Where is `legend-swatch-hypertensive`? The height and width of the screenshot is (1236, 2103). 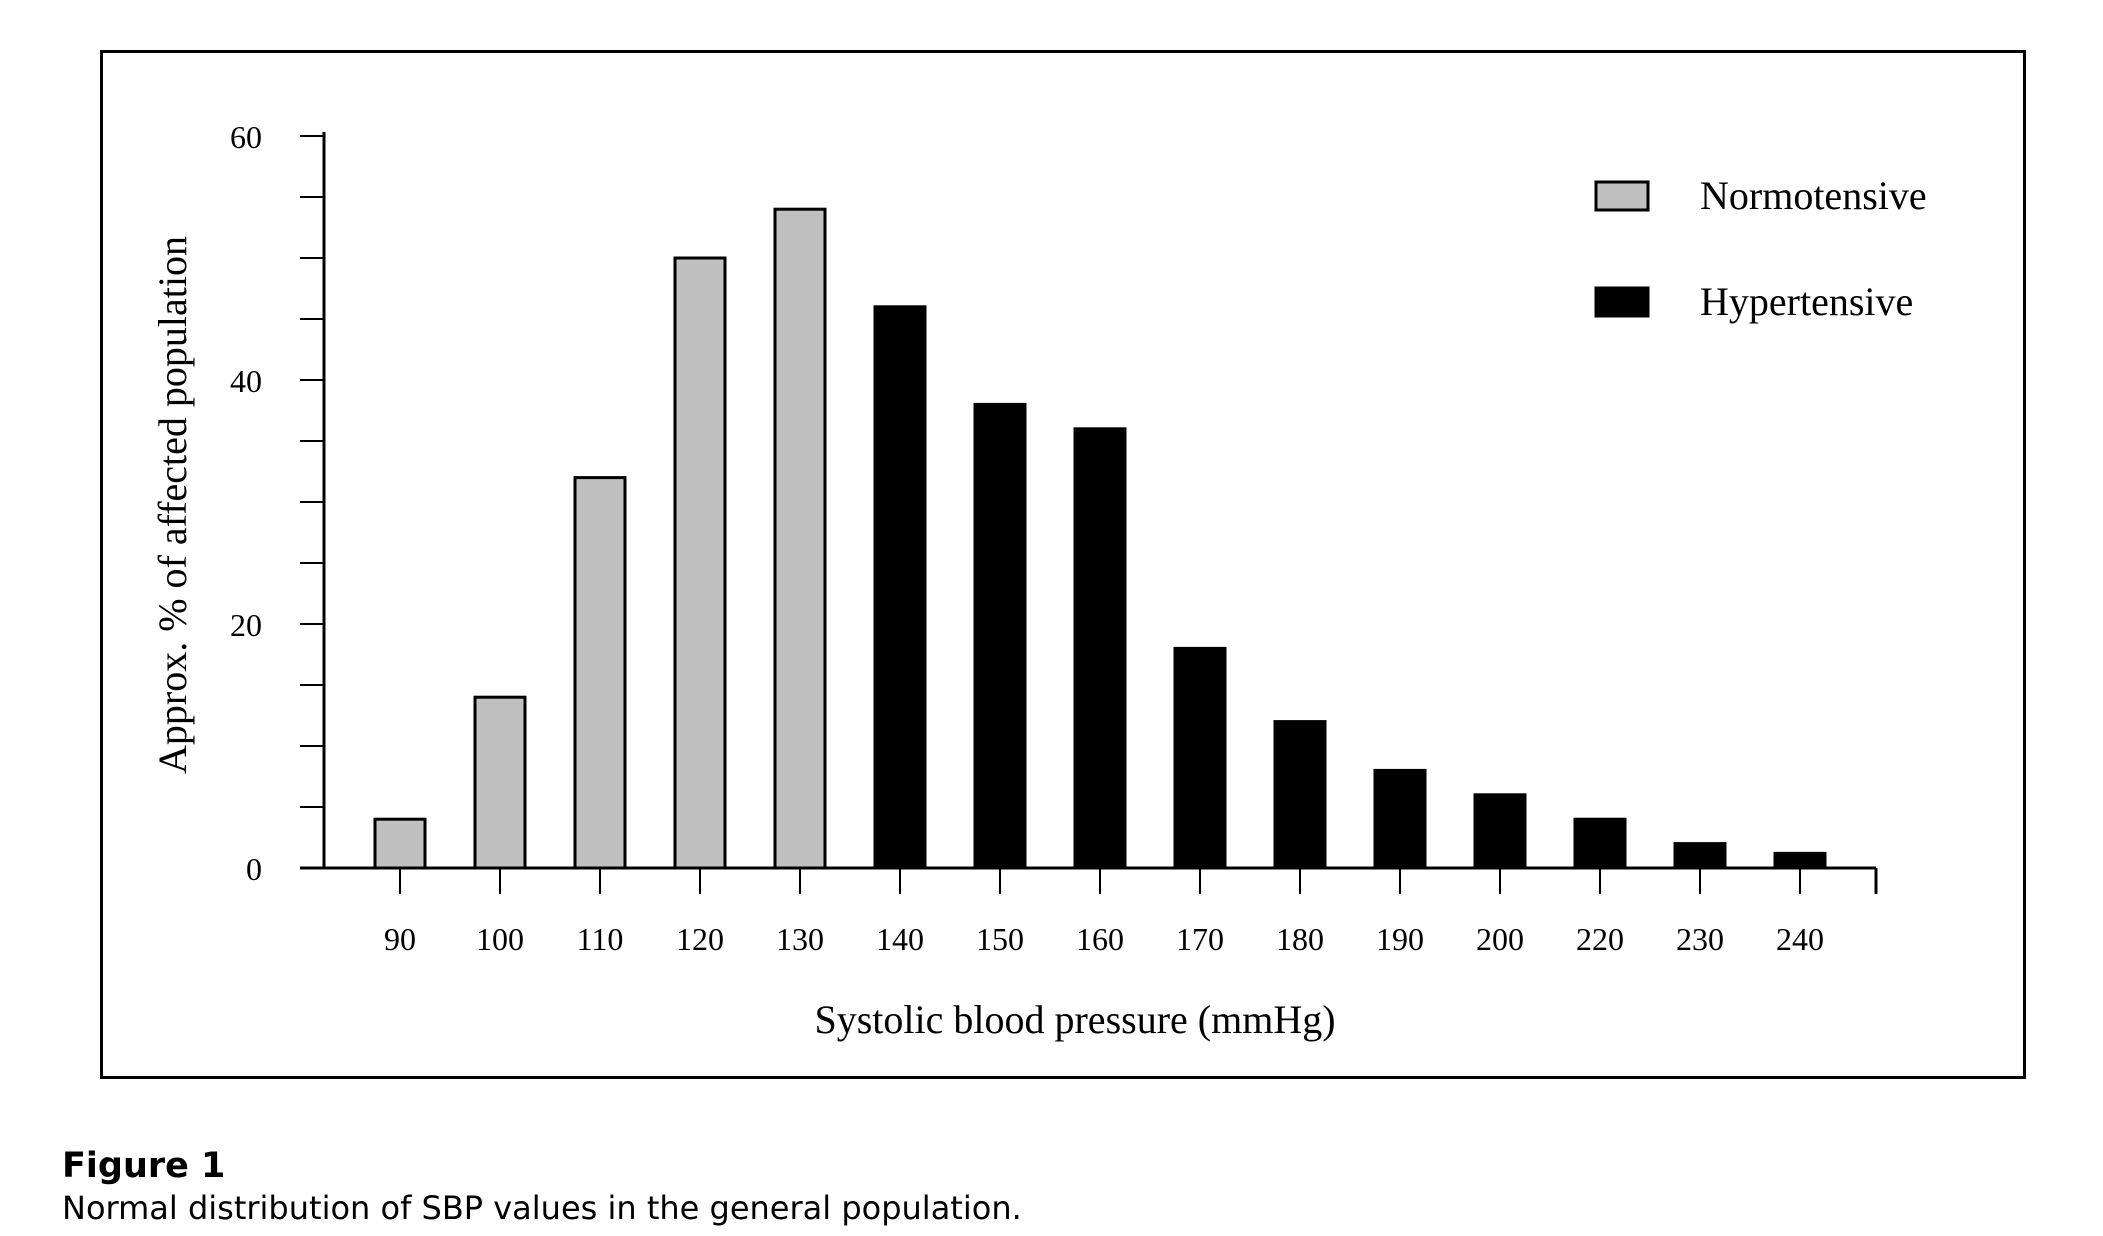 legend-swatch-hypertensive is located at coordinates (1622, 302).